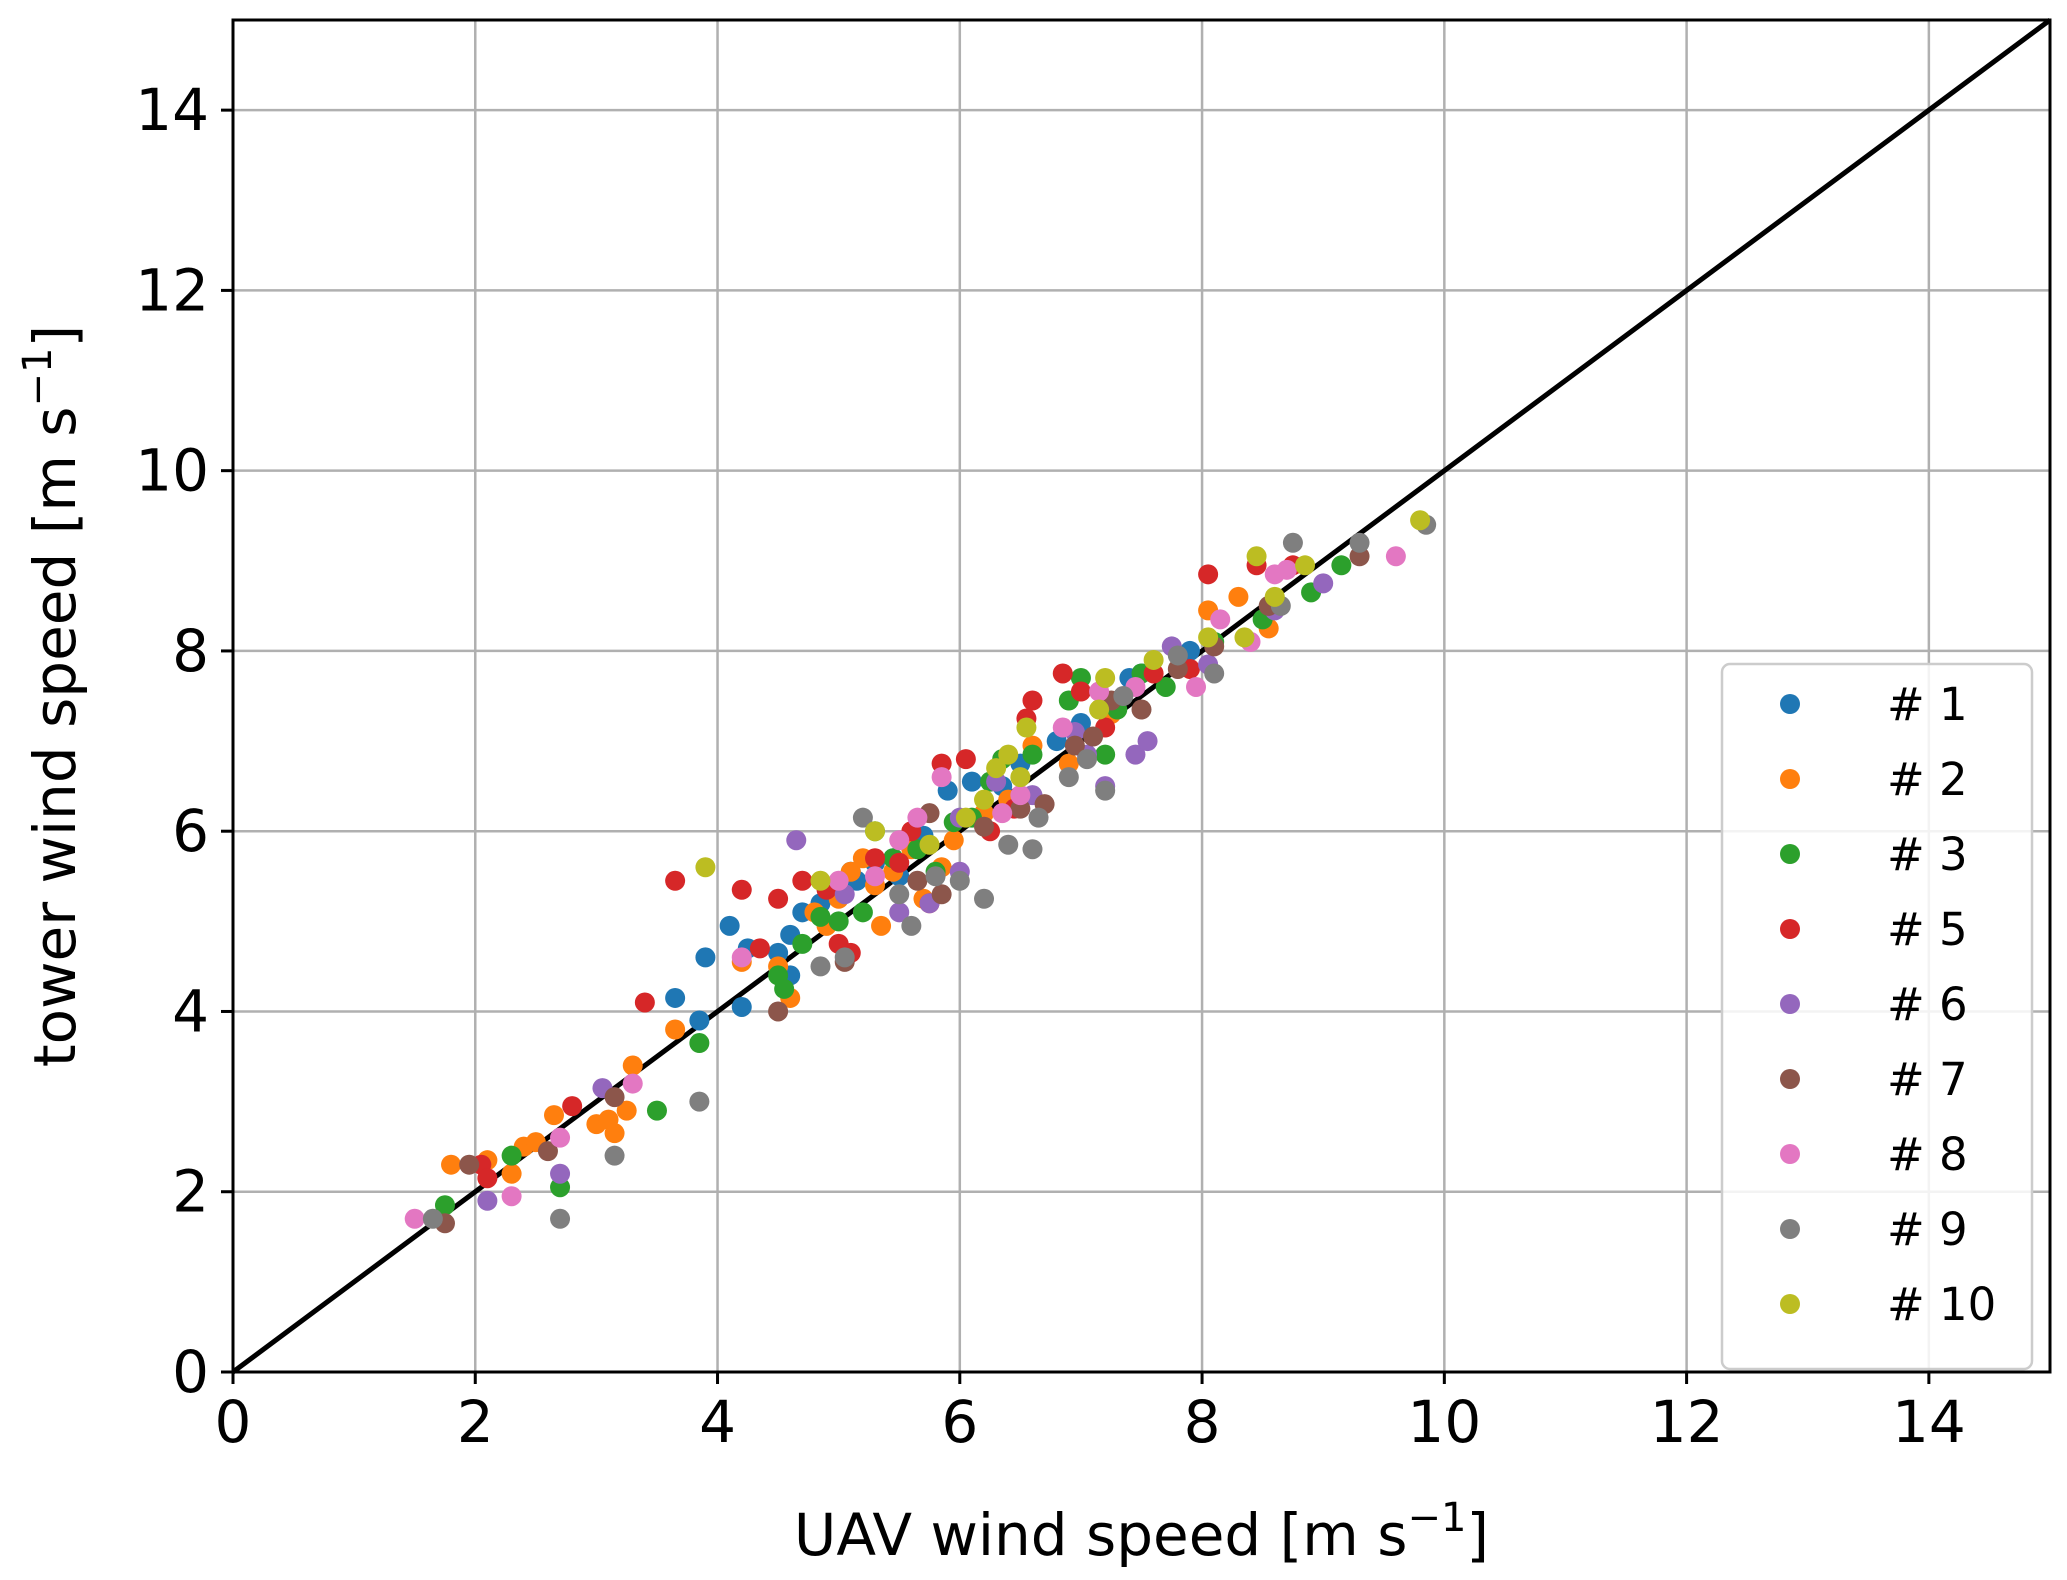 The height and width of the screenshot is (1580, 2067). Describe the element at coordinates (1141, 1532) in the screenshot. I see `x-axis-label: UAV wind speed [m s−1]` at that location.